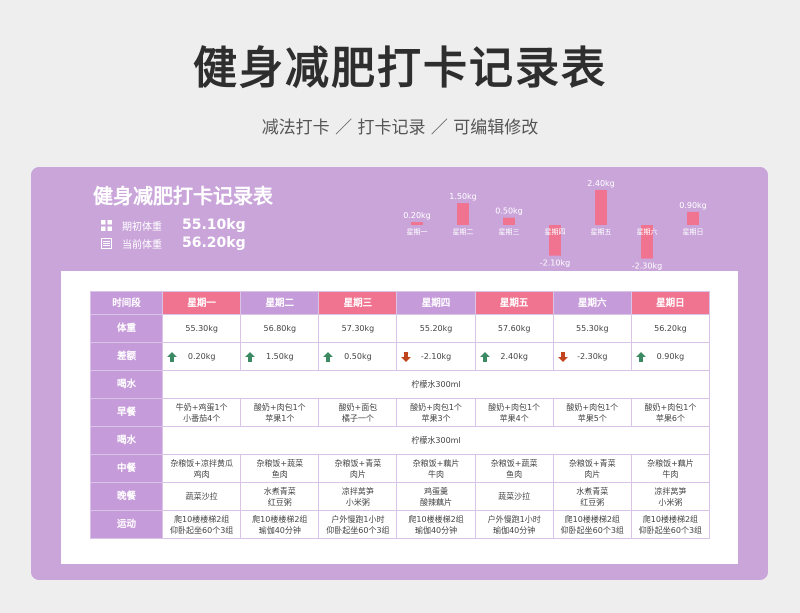  Describe the element at coordinates (173, 243) in the screenshot. I see `current-weight-stat: 当前体重 56.20kg` at that location.